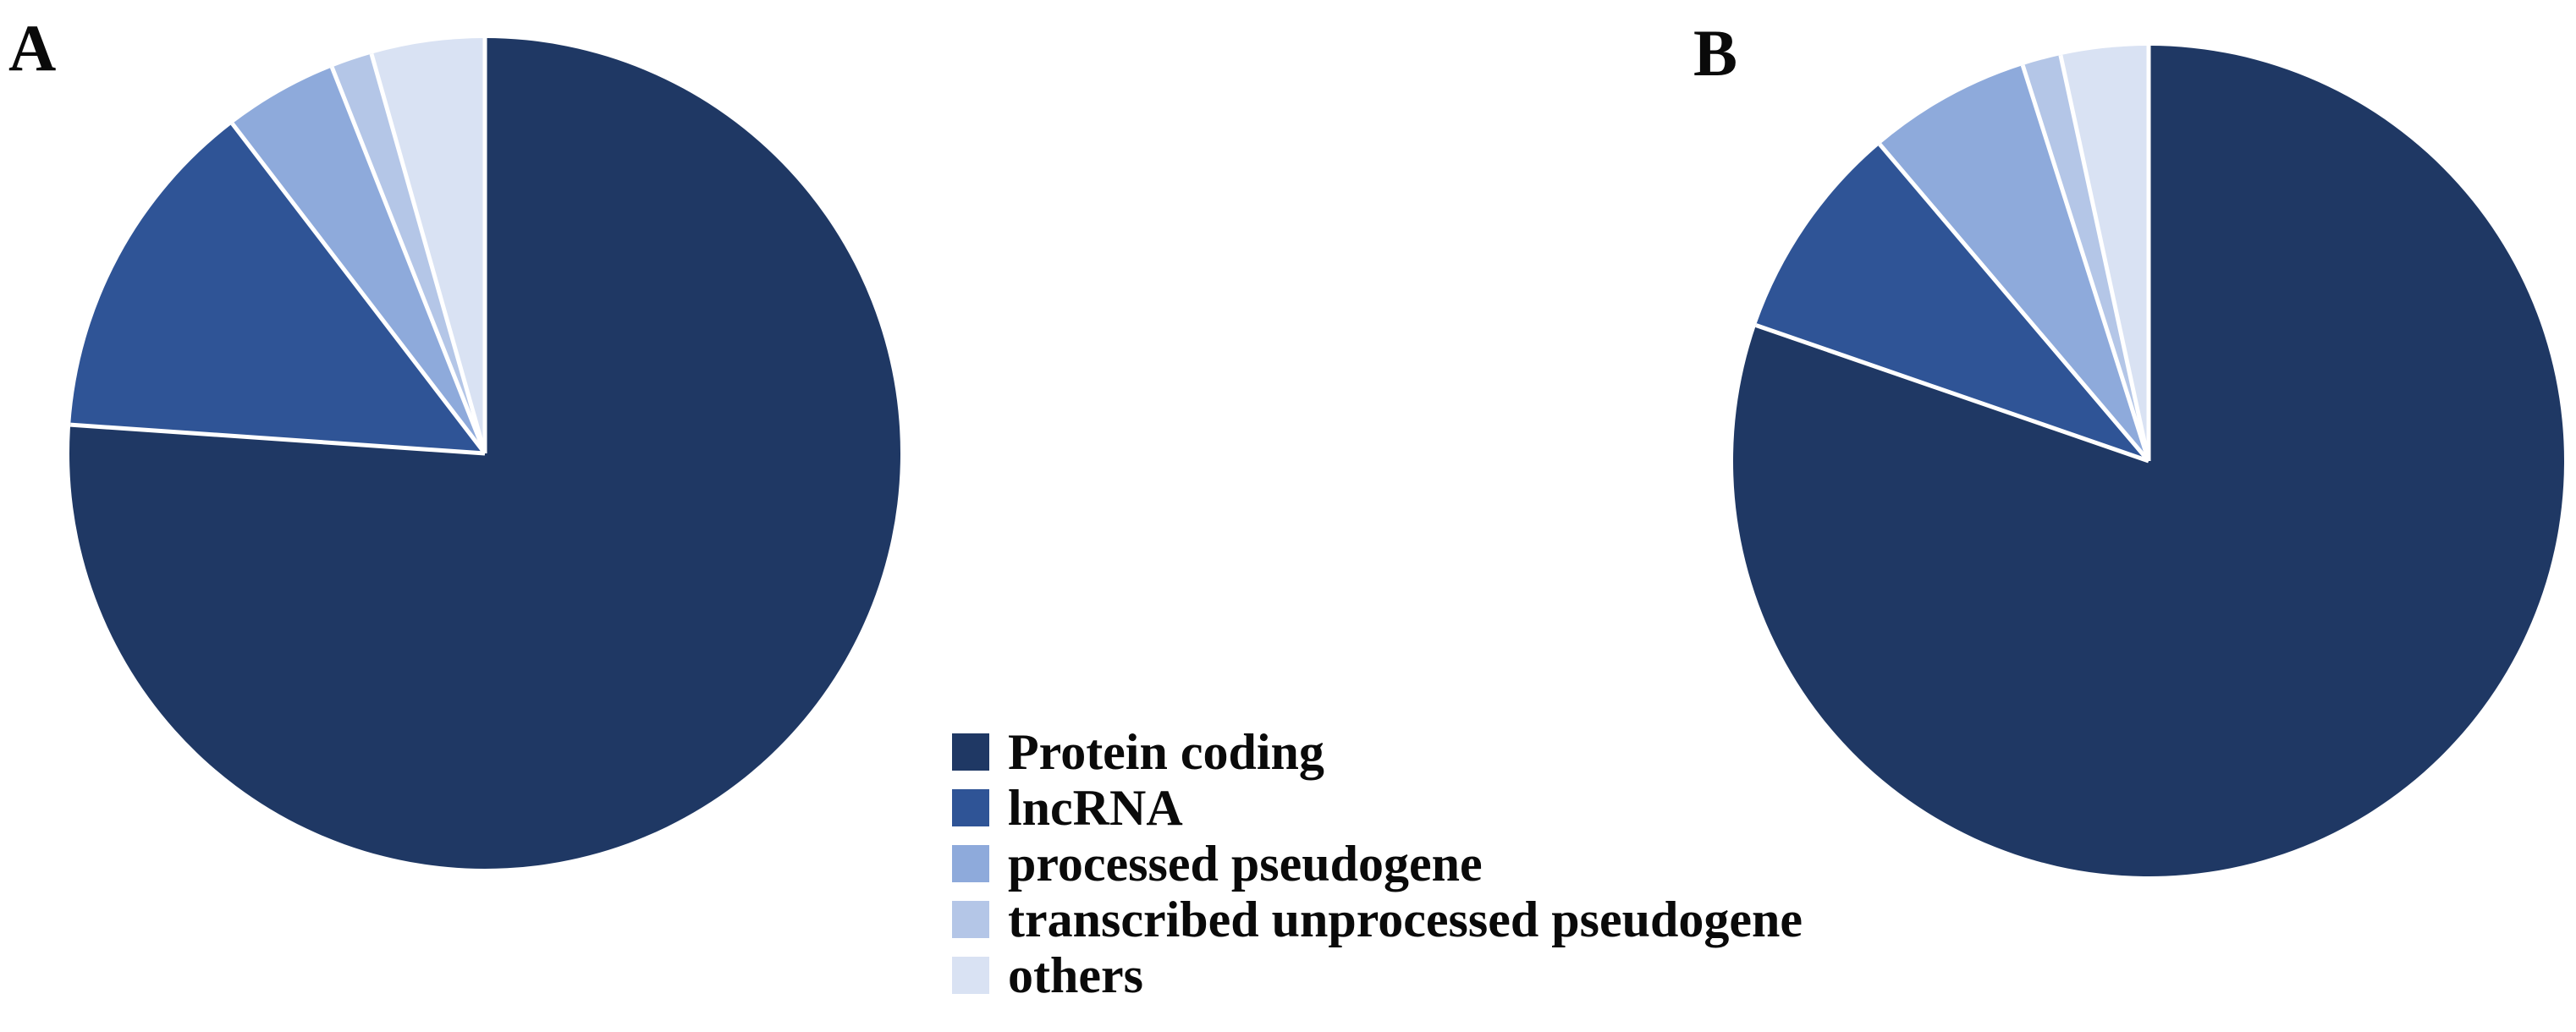 The height and width of the screenshot is (1032, 2576). I want to click on legend-item: processed pseudogene, so click(1377, 864).